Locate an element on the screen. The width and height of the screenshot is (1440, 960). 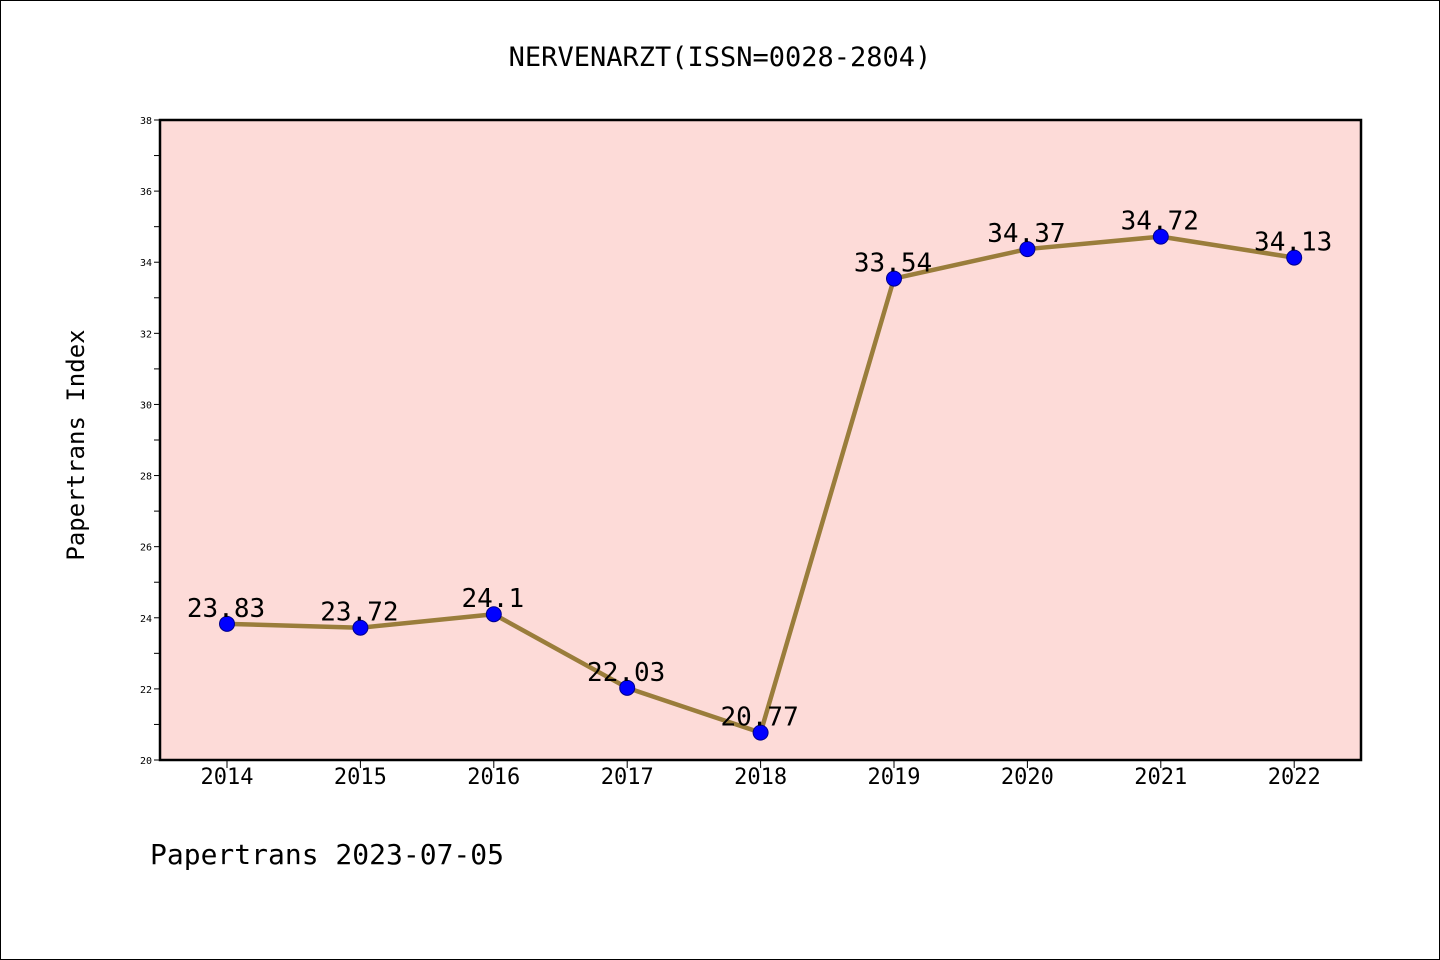
y-tick-label: 24 is located at coordinates (146, 619).